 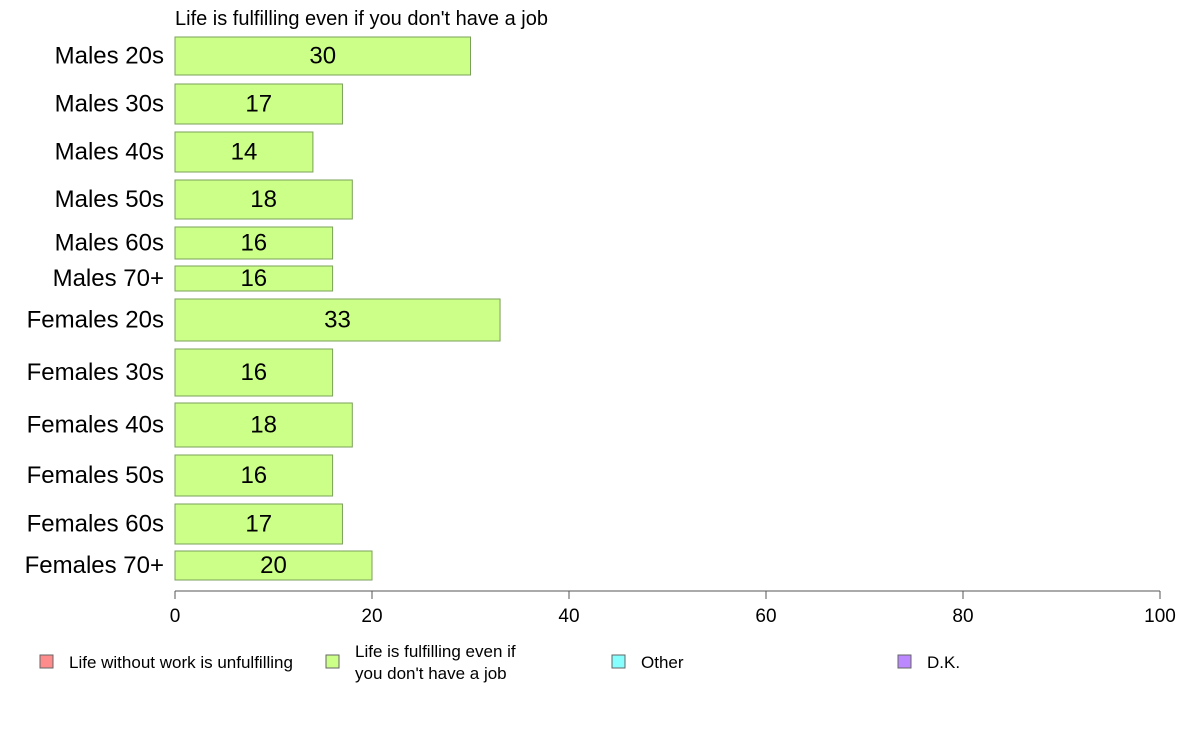 I want to click on category-label: Females 40s, so click(x=95, y=425).